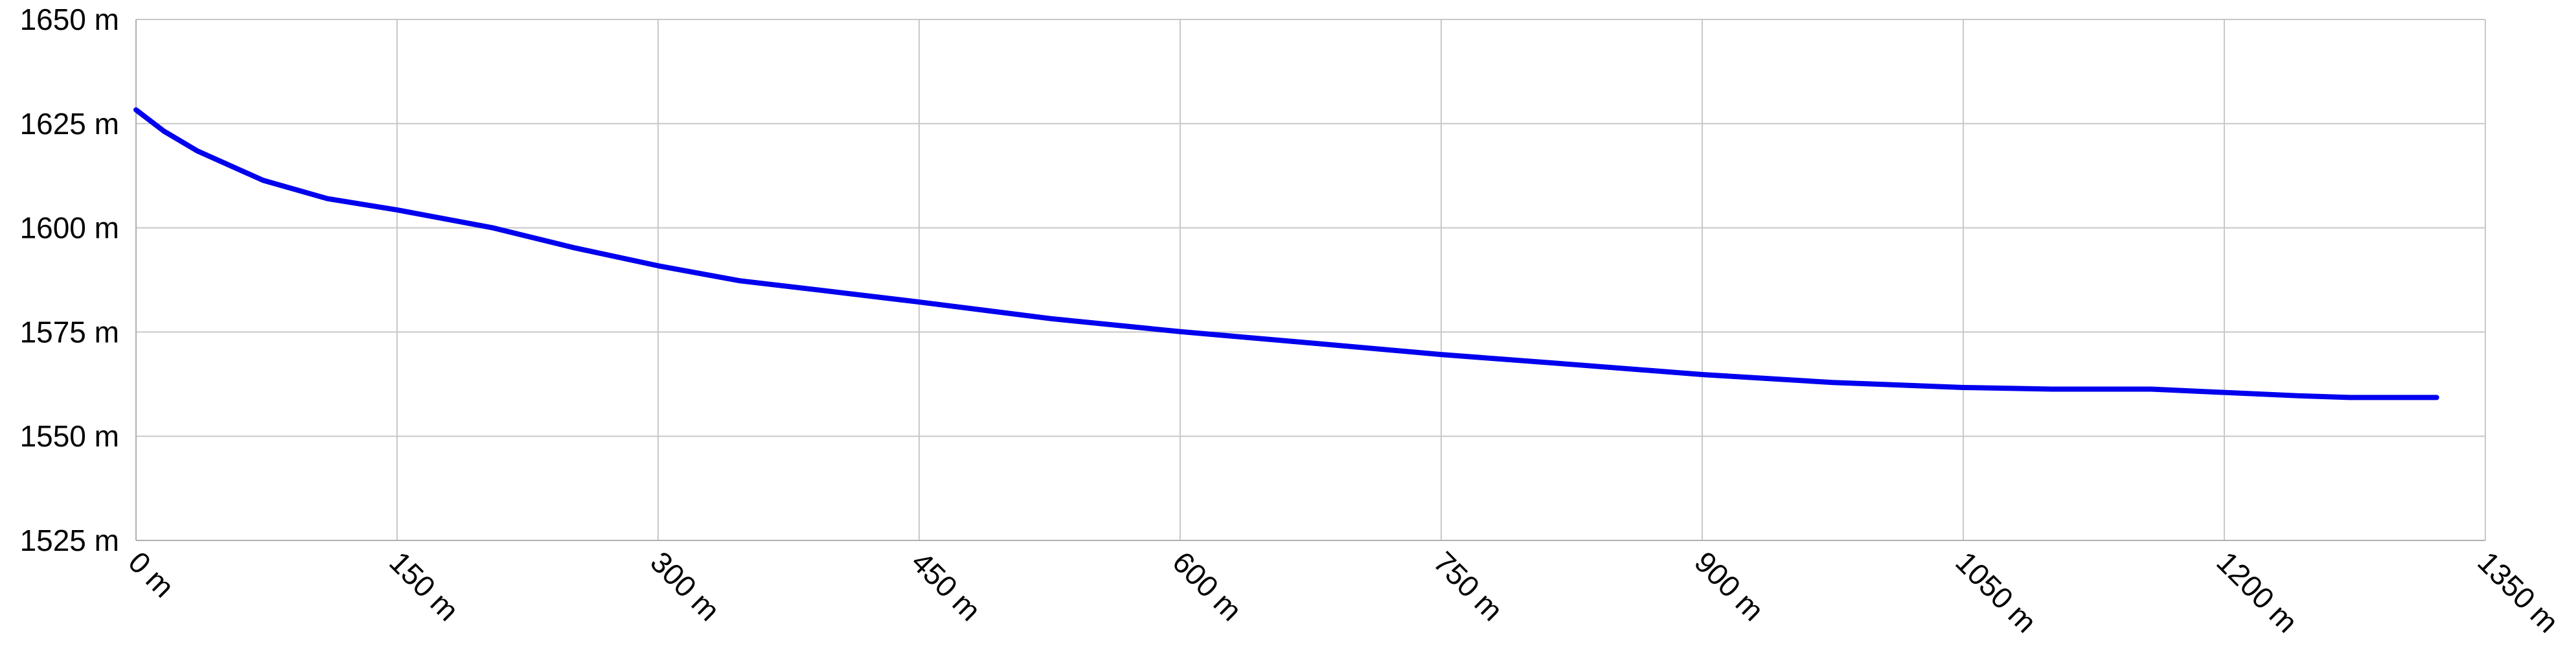 This screenshot has width=2576, height=648. What do you see at coordinates (685, 586) in the screenshot?
I see `x-tick-label: 300 m` at bounding box center [685, 586].